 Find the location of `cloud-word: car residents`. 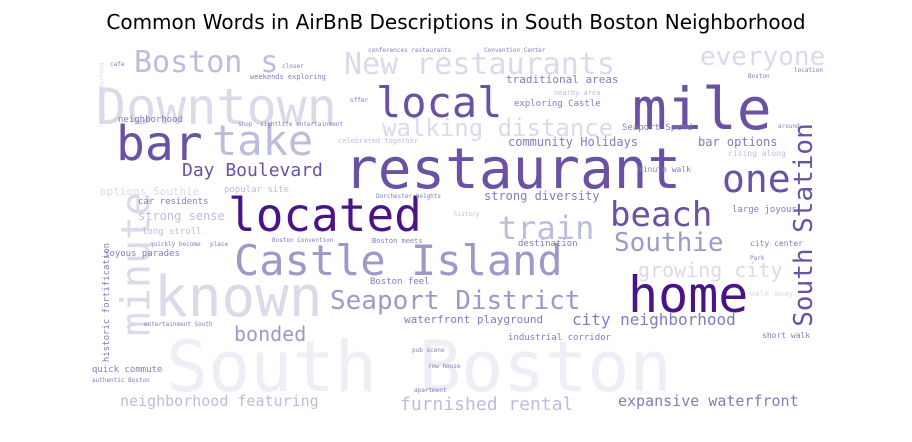

cloud-word: car residents is located at coordinates (173, 202).